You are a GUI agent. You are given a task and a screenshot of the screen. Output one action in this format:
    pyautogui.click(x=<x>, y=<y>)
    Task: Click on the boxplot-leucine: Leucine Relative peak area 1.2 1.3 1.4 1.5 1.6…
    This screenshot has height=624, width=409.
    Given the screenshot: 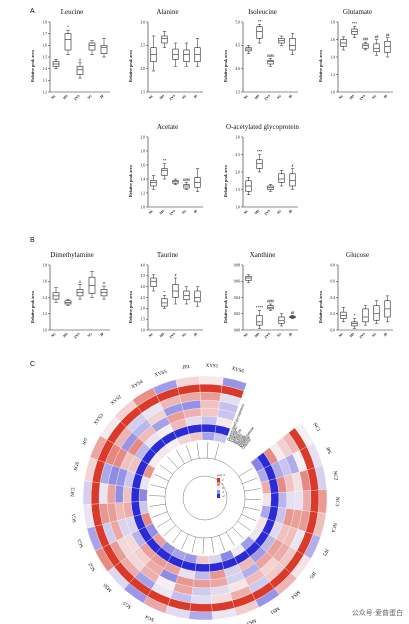 What is the action you would take?
    pyautogui.click(x=72, y=62)
    